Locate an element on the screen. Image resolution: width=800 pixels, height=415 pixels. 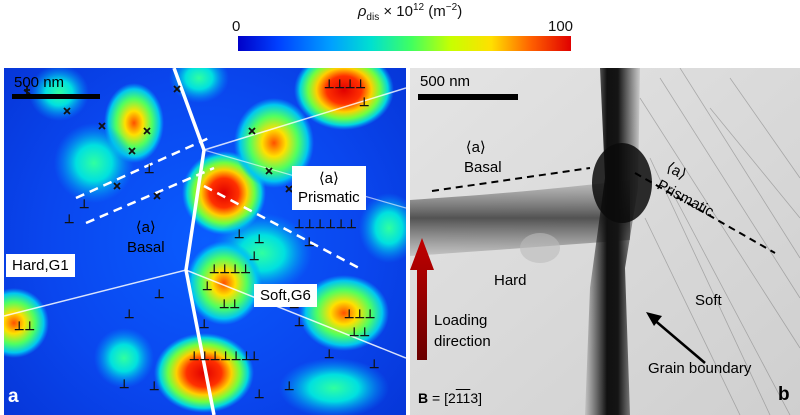
beam-direction-end: 3] is located at coordinates (476, 398).